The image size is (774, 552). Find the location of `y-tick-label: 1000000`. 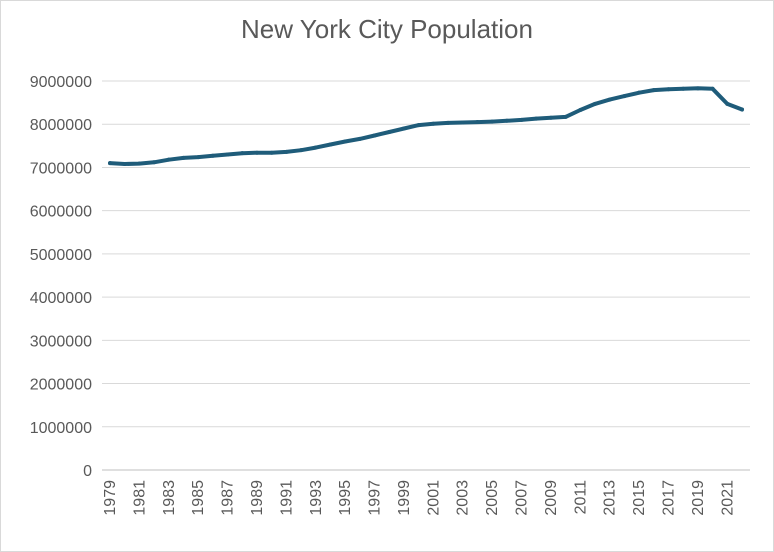

y-tick-label: 1000000 is located at coordinates (61, 428).